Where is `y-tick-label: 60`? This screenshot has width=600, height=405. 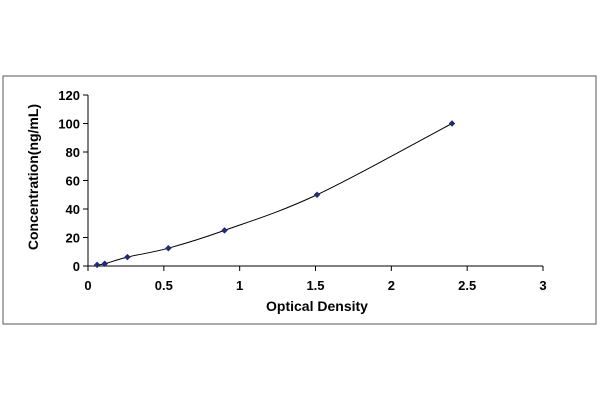 y-tick-label: 60 is located at coordinates (73, 181).